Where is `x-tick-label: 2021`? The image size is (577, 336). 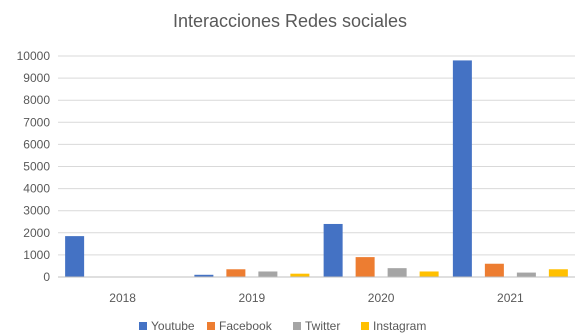 x-tick-label: 2021 is located at coordinates (510, 298).